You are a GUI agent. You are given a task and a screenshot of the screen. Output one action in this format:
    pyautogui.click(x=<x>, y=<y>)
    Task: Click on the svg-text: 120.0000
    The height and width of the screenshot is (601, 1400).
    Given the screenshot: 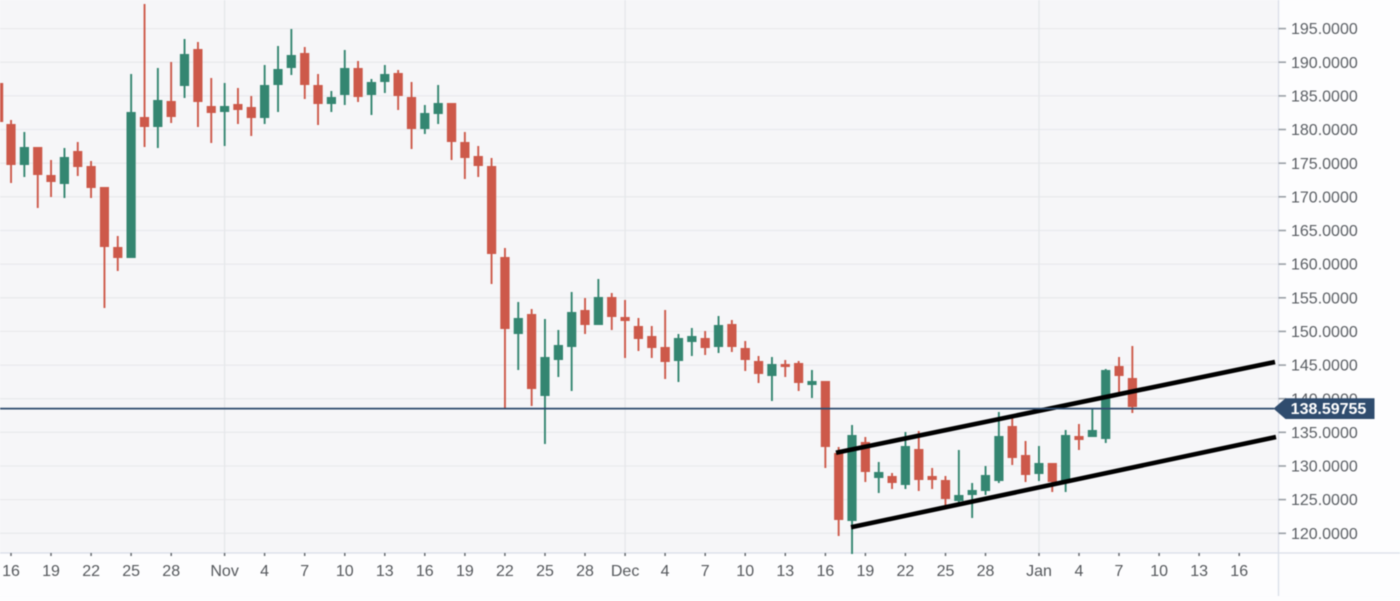 What is the action you would take?
    pyautogui.click(x=1324, y=534)
    